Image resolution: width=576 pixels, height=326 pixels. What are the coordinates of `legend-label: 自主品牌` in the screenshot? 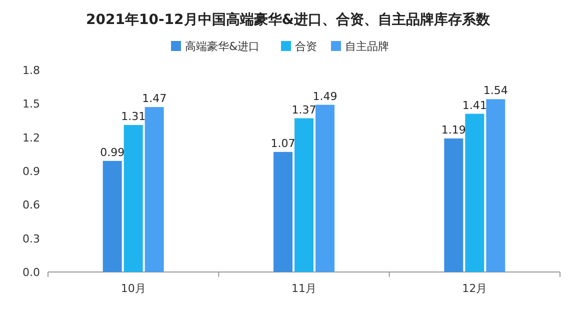 It's located at (367, 46).